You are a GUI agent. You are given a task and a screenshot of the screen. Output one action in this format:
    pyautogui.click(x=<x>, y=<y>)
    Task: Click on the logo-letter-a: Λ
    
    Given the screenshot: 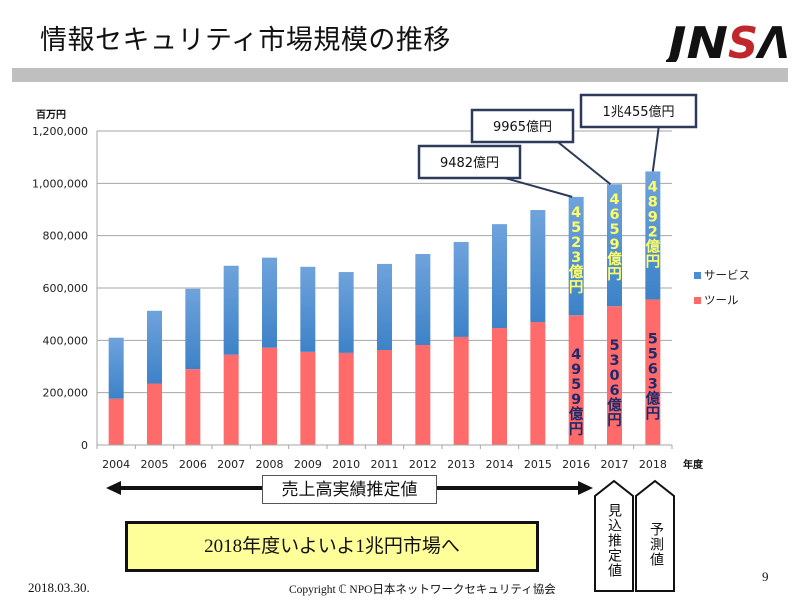 What is the action you would take?
    pyautogui.click(x=772, y=40)
    